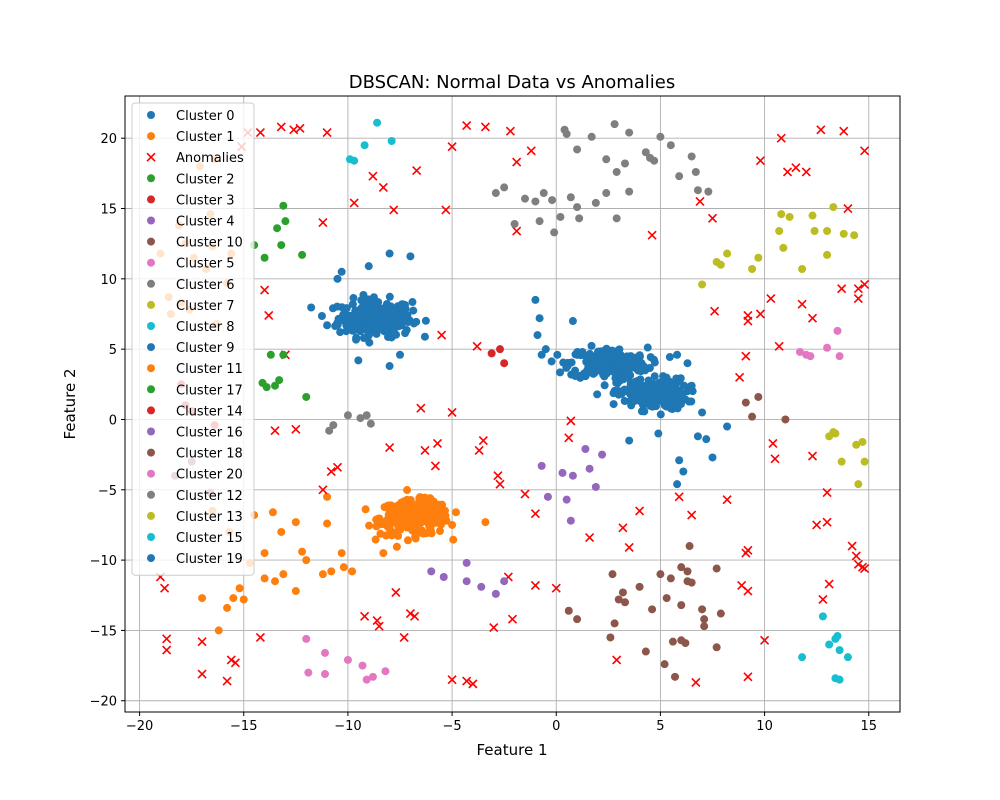  I want to click on legend-label: Cluster 9, so click(205, 348).